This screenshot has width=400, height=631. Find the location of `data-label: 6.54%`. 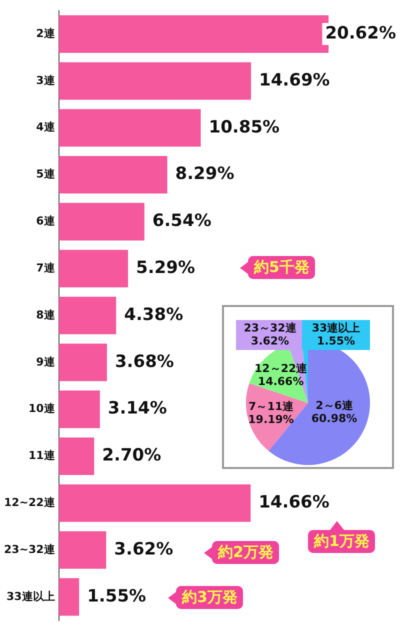

data-label: 6.54% is located at coordinates (182, 221).